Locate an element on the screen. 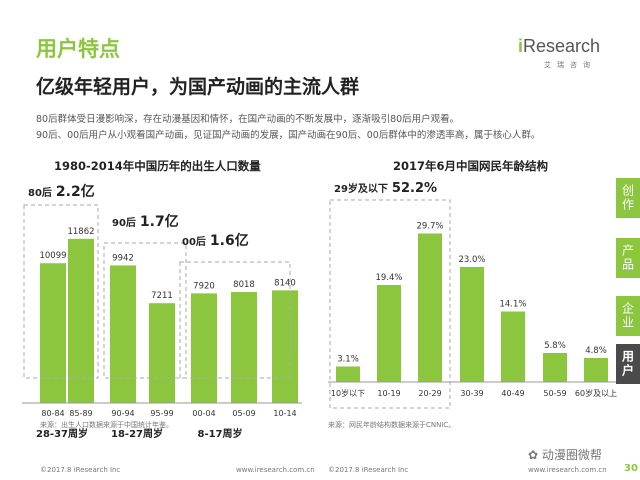 The image size is (640, 480). birth-chart-title: 1980-2014年中国历年的出生人口数量 is located at coordinates (157, 166).